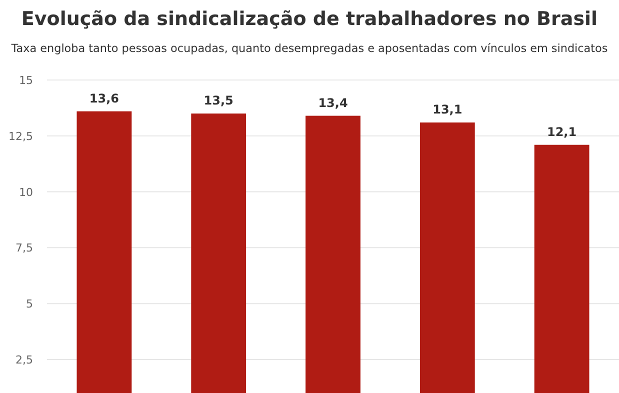  What do you see at coordinates (29, 304) in the screenshot?
I see `y-tick-label: 5` at bounding box center [29, 304].